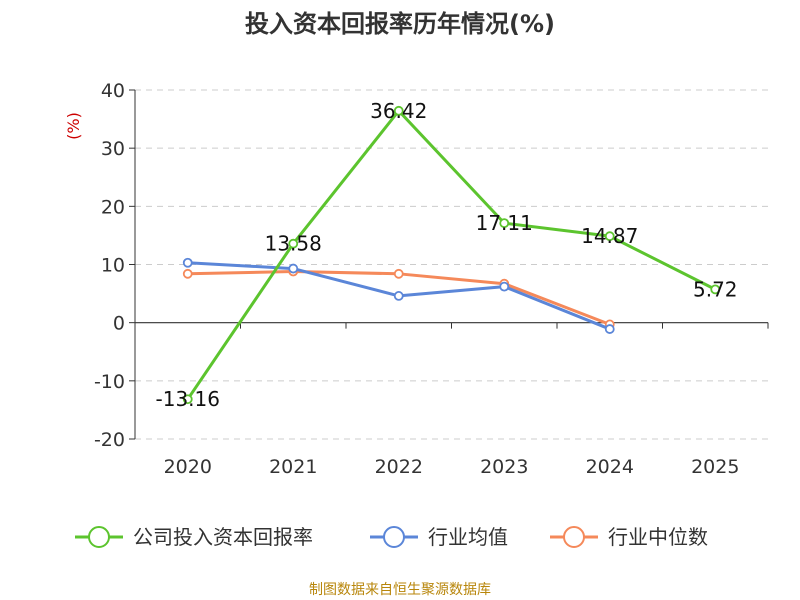 The image size is (800, 600). Describe the element at coordinates (293, 467) in the screenshot. I see `x-tick-label: 2021` at that location.